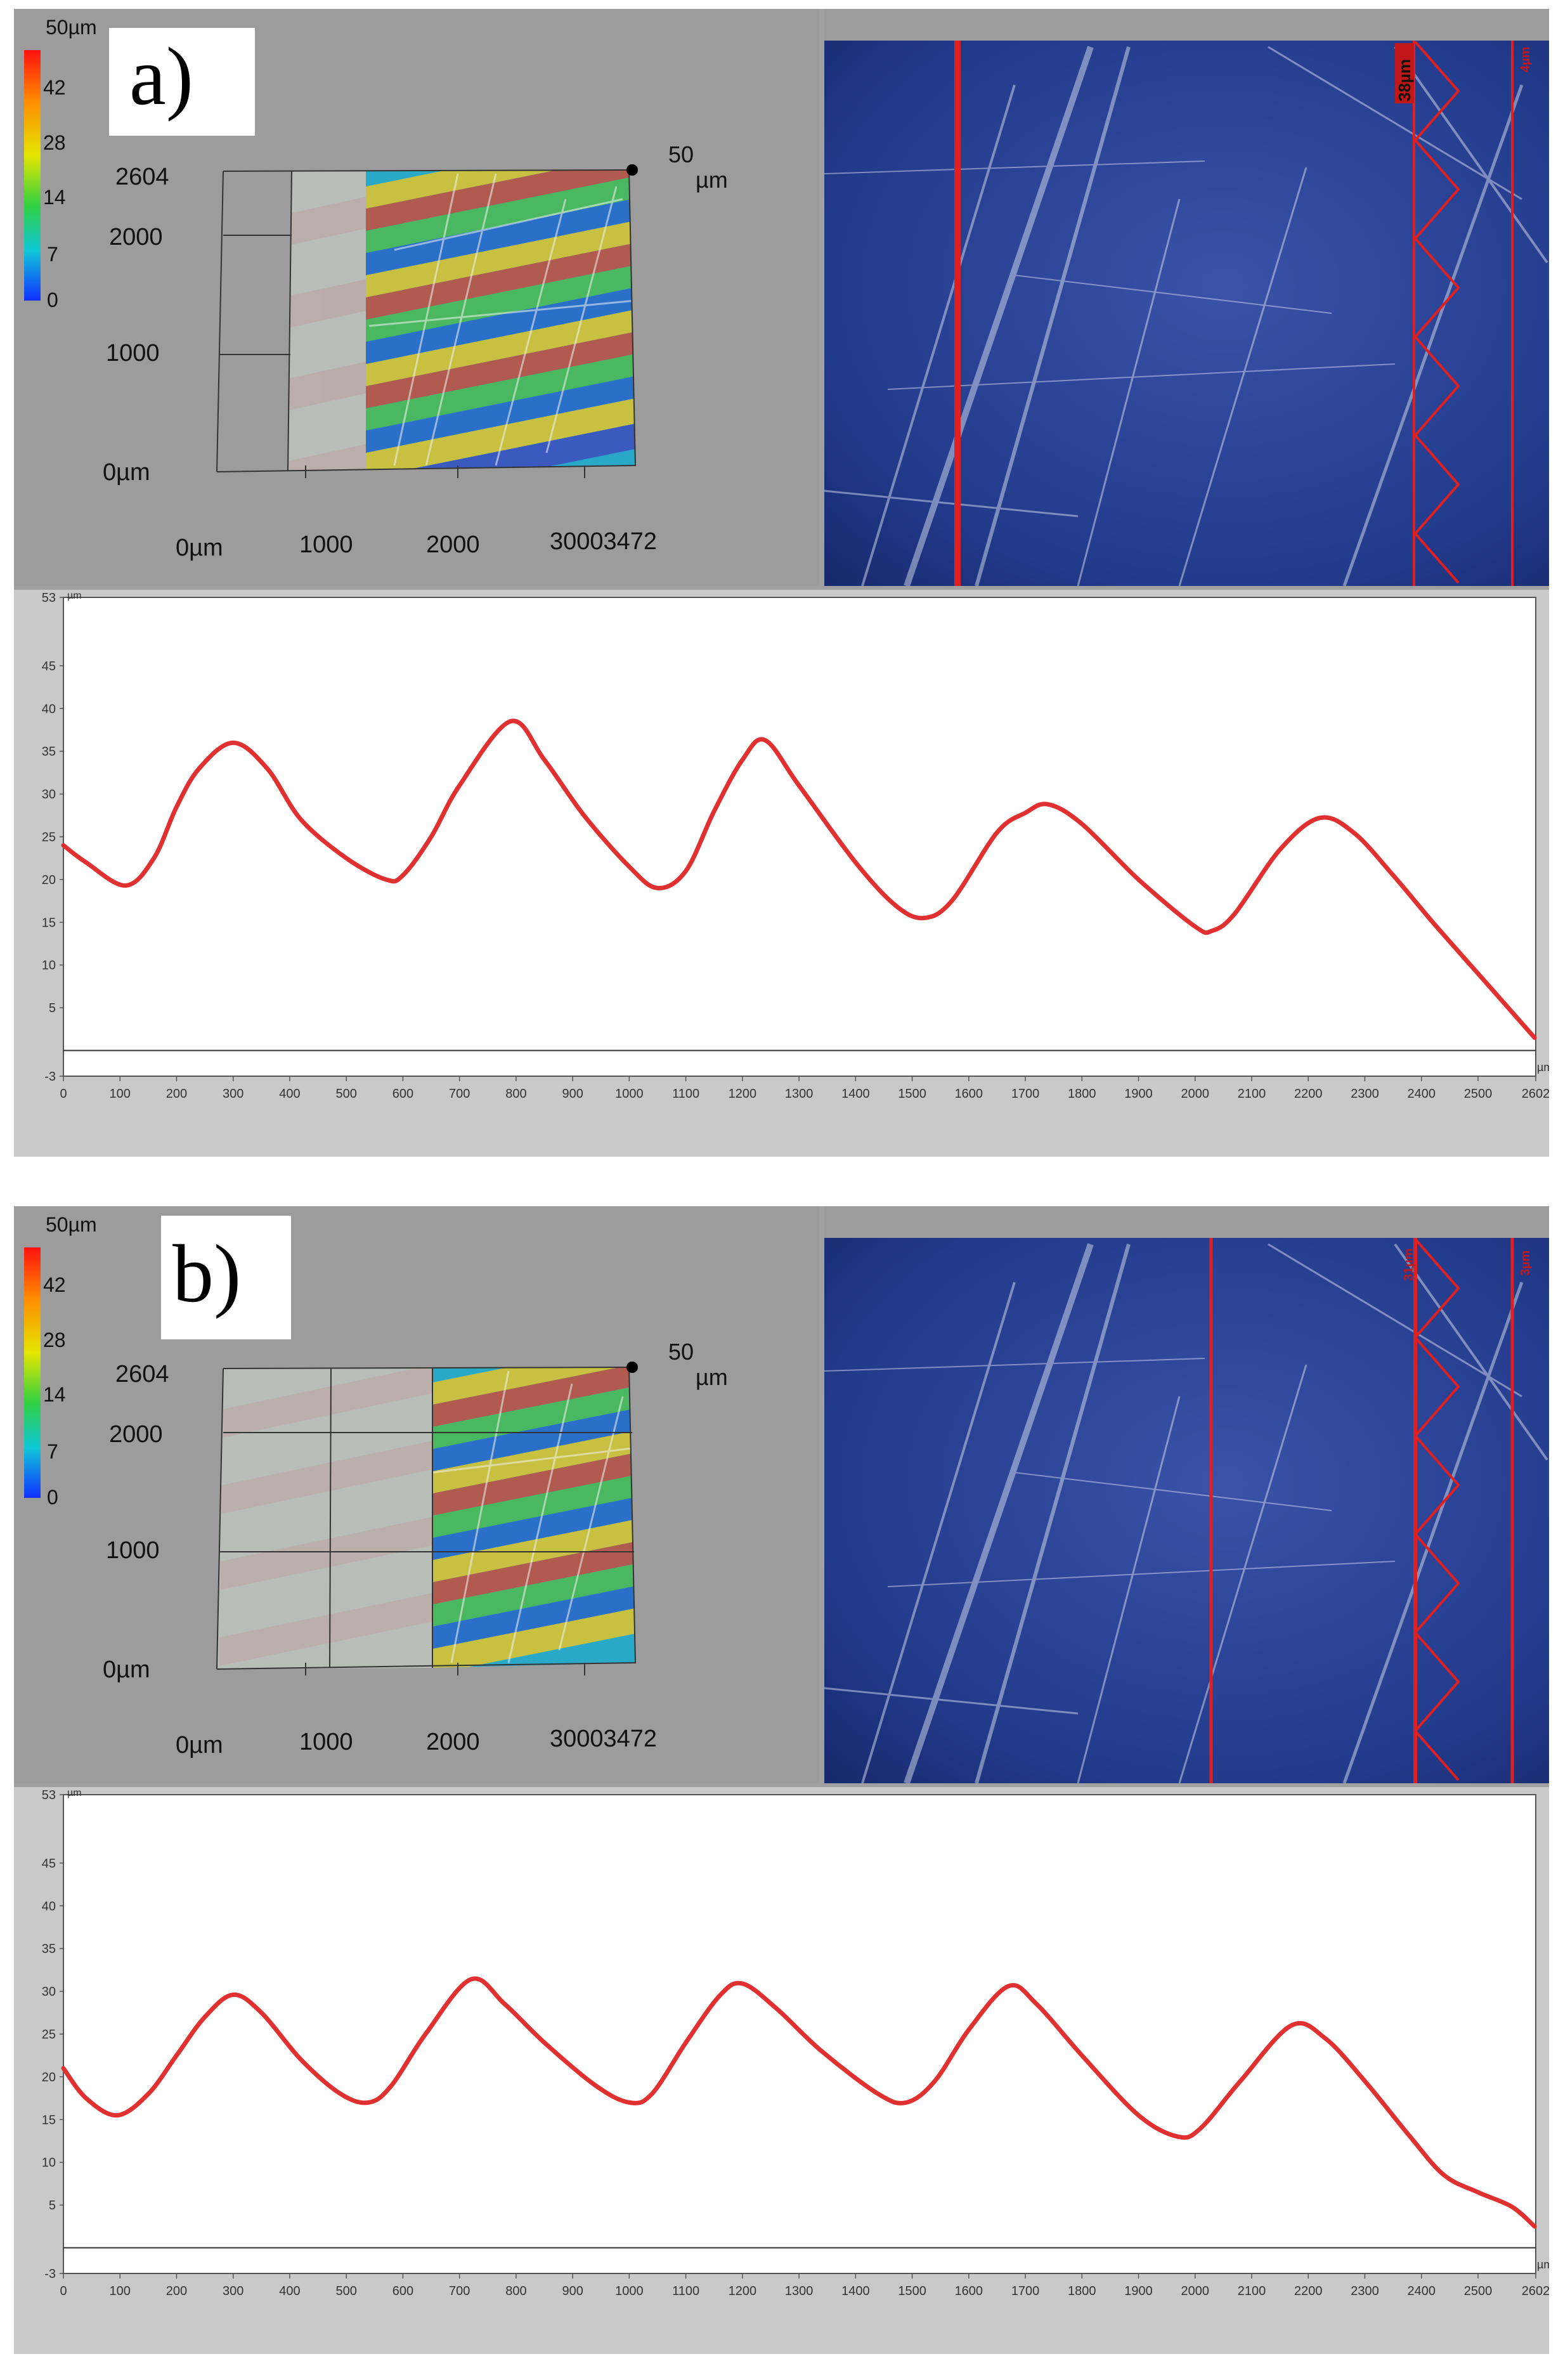 This screenshot has height=2380, width=1563. What do you see at coordinates (49, 1992) in the screenshot?
I see `y-tick-label: 30` at bounding box center [49, 1992].